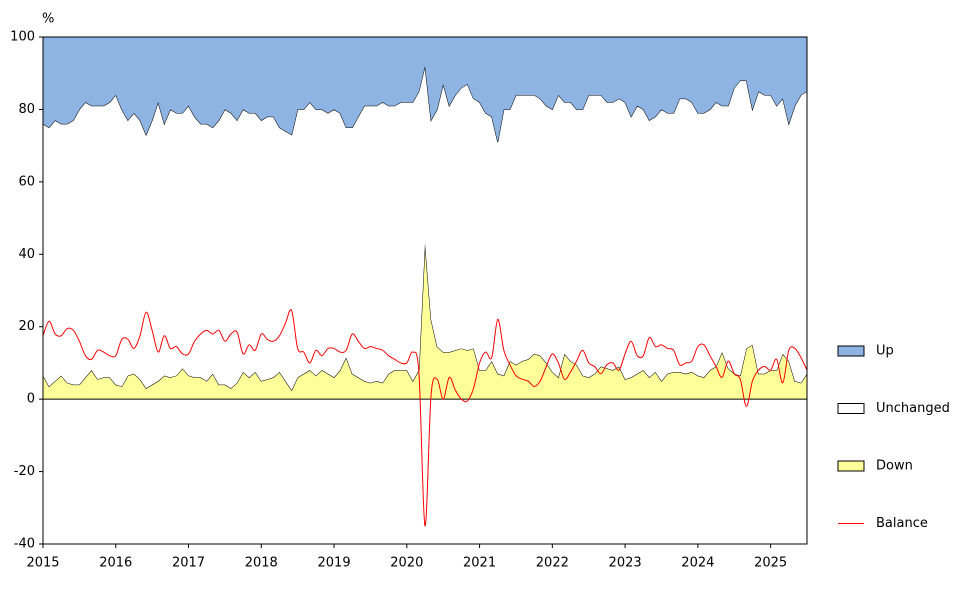  I want to click on y-tick-label: 100, so click(22, 37).